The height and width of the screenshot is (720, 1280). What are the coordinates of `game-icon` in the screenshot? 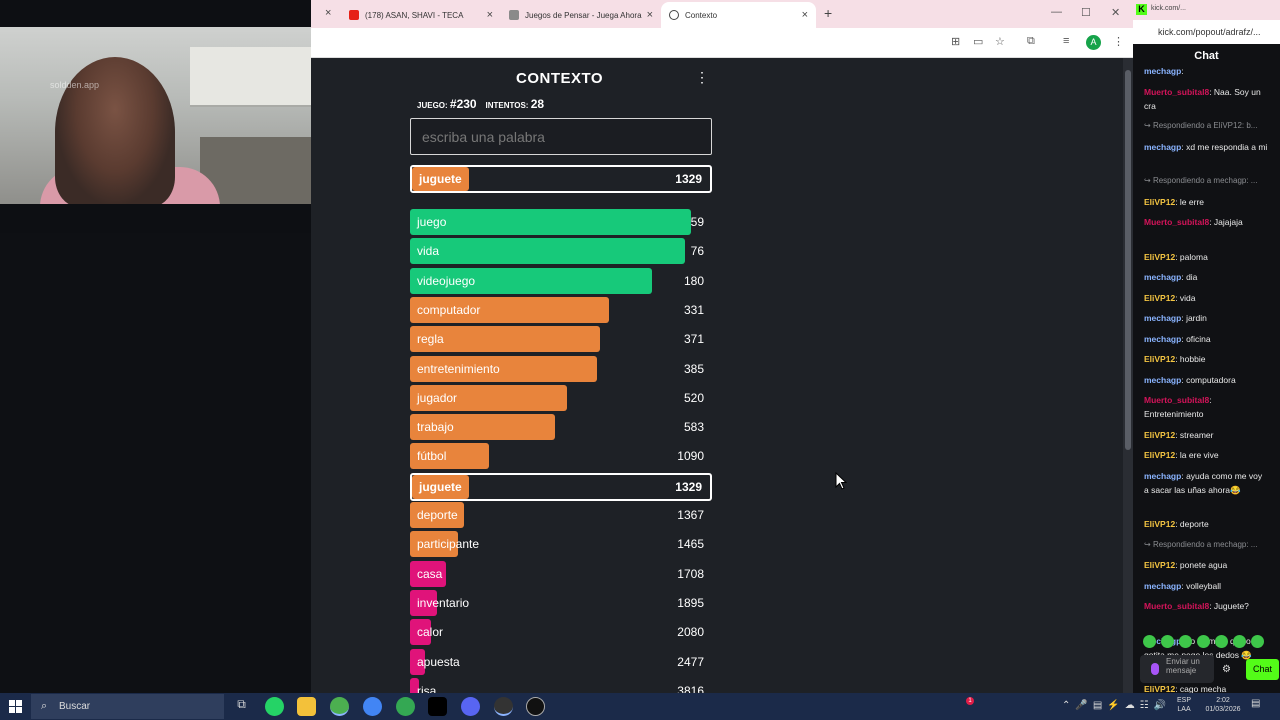 It's located at (514, 15).